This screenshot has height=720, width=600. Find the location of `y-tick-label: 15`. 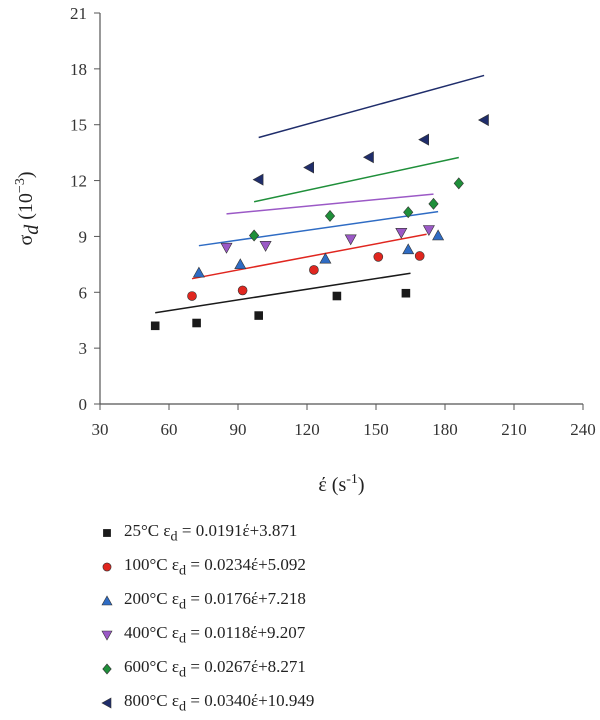

y-tick-label: 15 is located at coordinates (78, 125).